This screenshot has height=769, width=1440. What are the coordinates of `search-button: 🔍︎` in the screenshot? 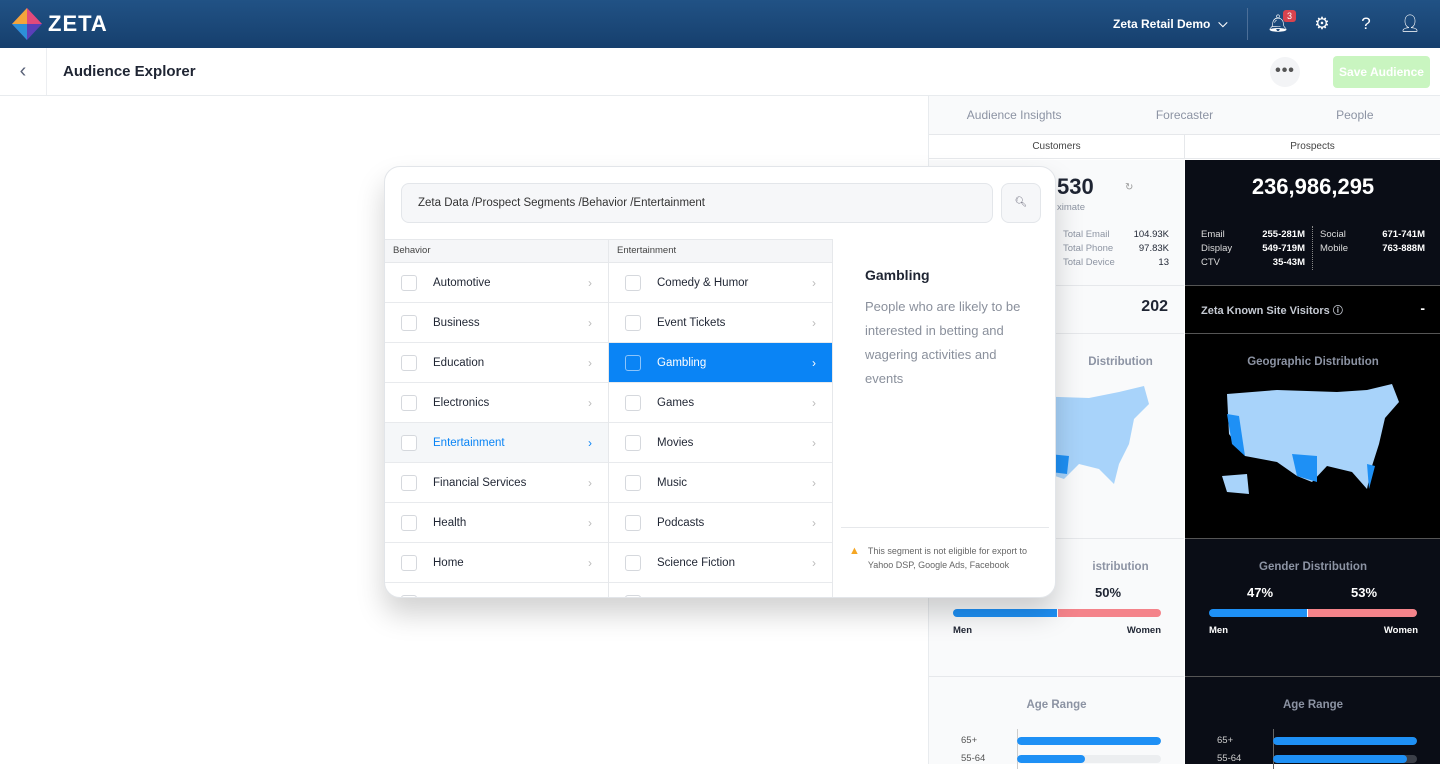 It's located at (1021, 203).